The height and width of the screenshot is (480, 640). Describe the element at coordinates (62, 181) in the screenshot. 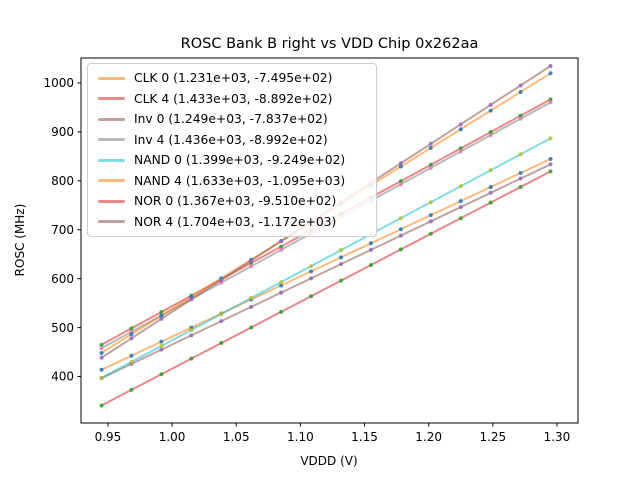

I see `y-tick-label: 800` at that location.